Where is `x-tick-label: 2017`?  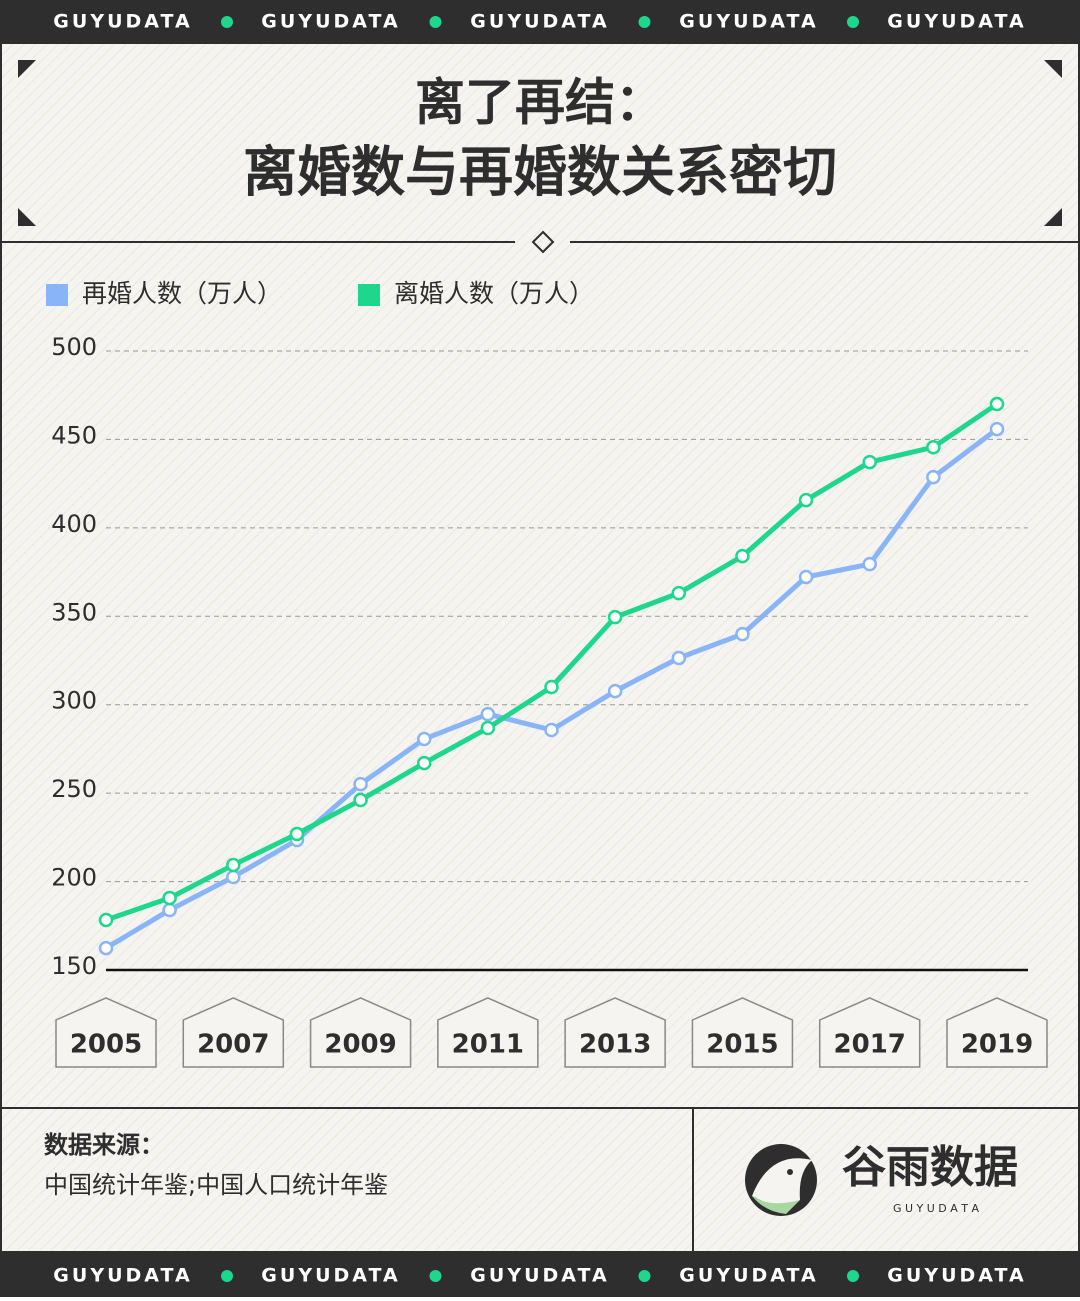 x-tick-label: 2017 is located at coordinates (870, 1045).